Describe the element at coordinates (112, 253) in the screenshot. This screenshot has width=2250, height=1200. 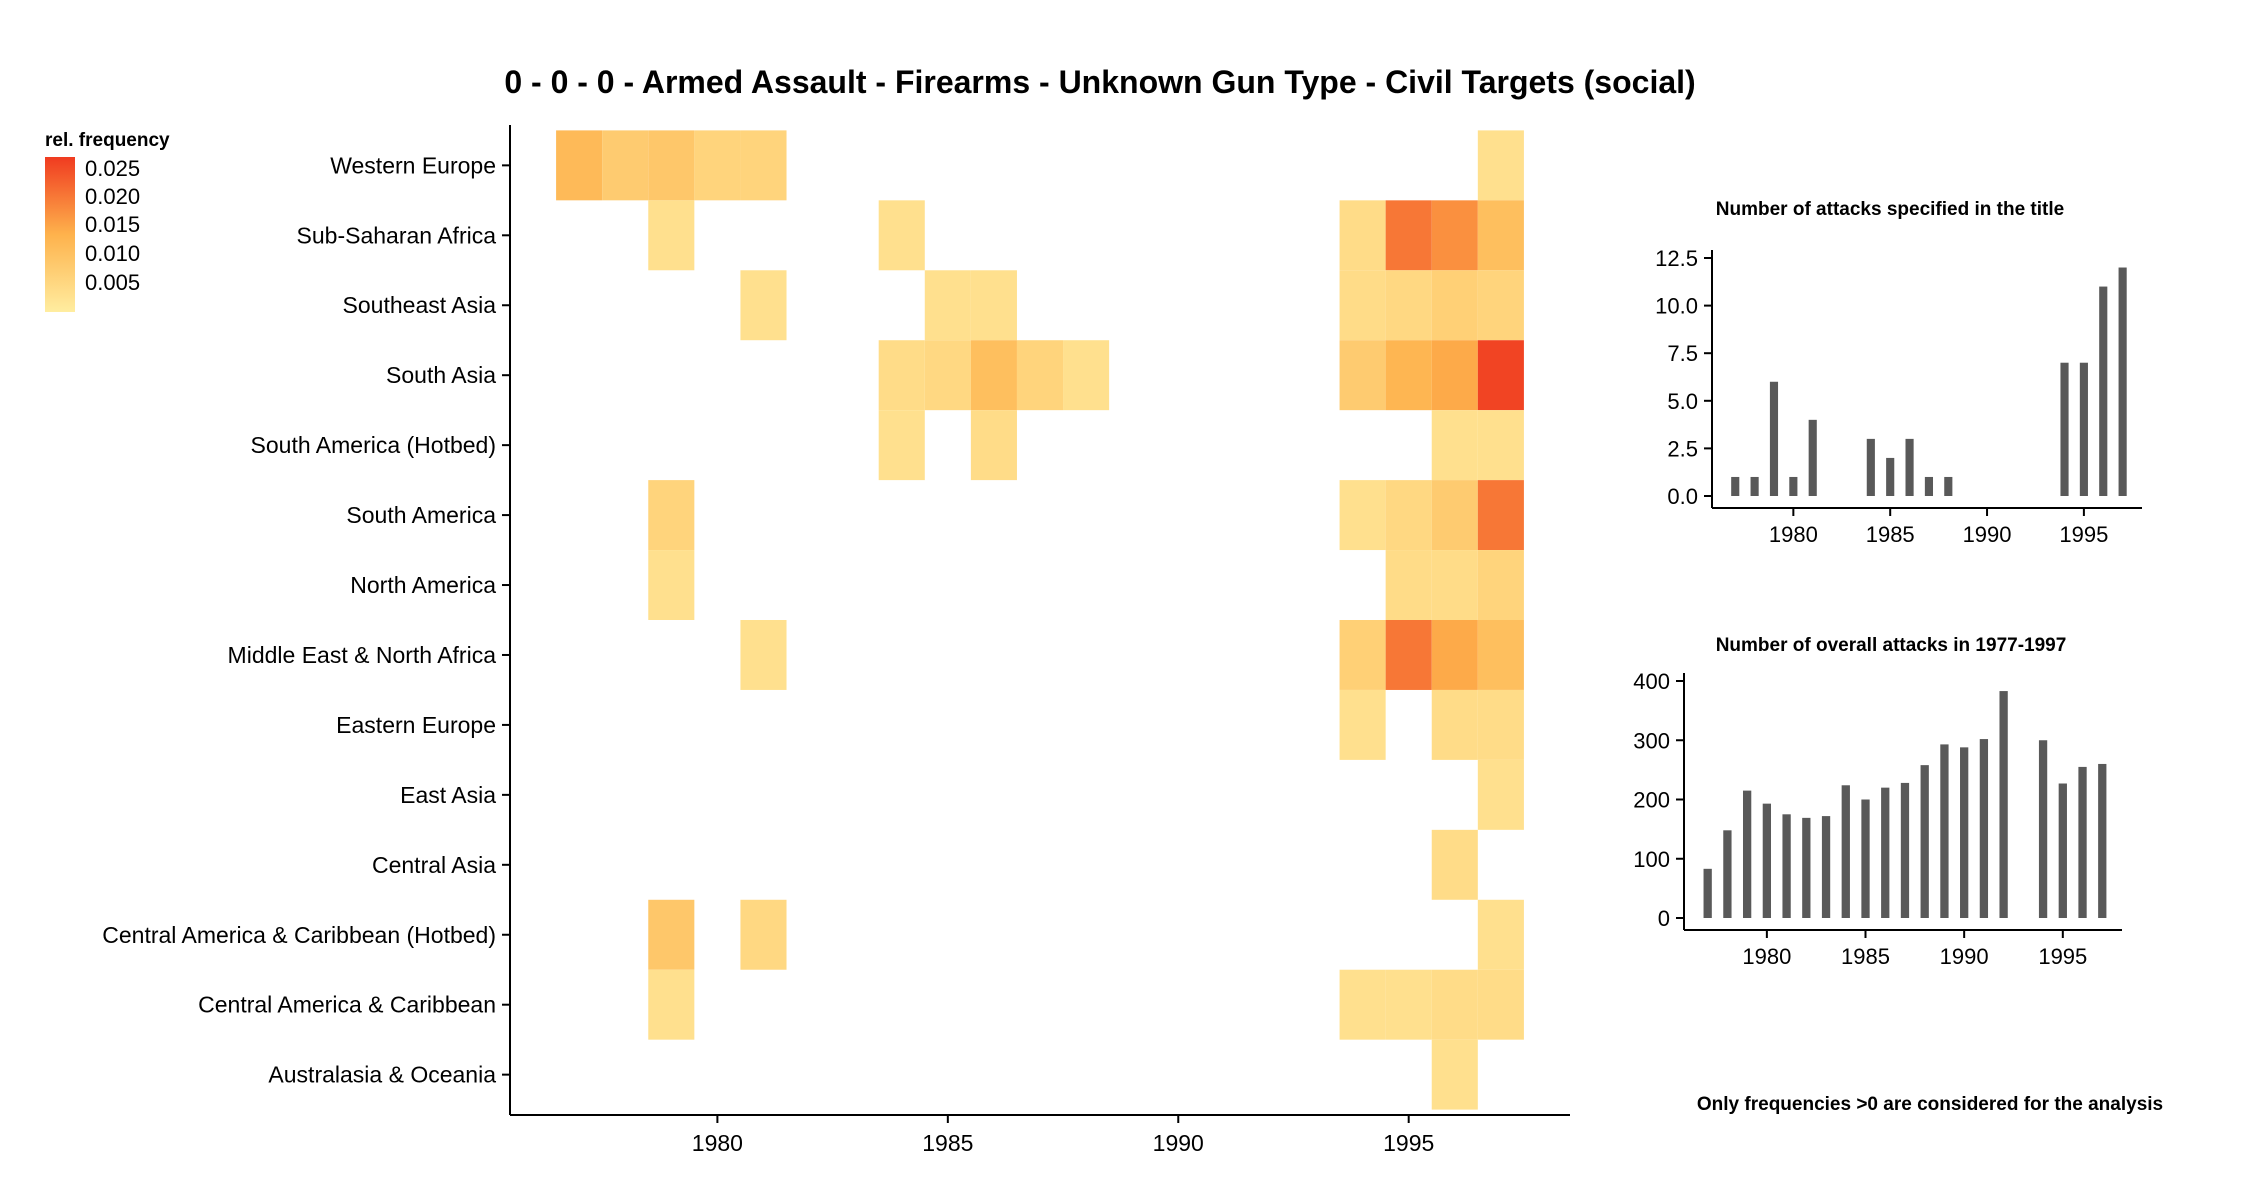
I see `legend-tick-label: 0.010` at that location.